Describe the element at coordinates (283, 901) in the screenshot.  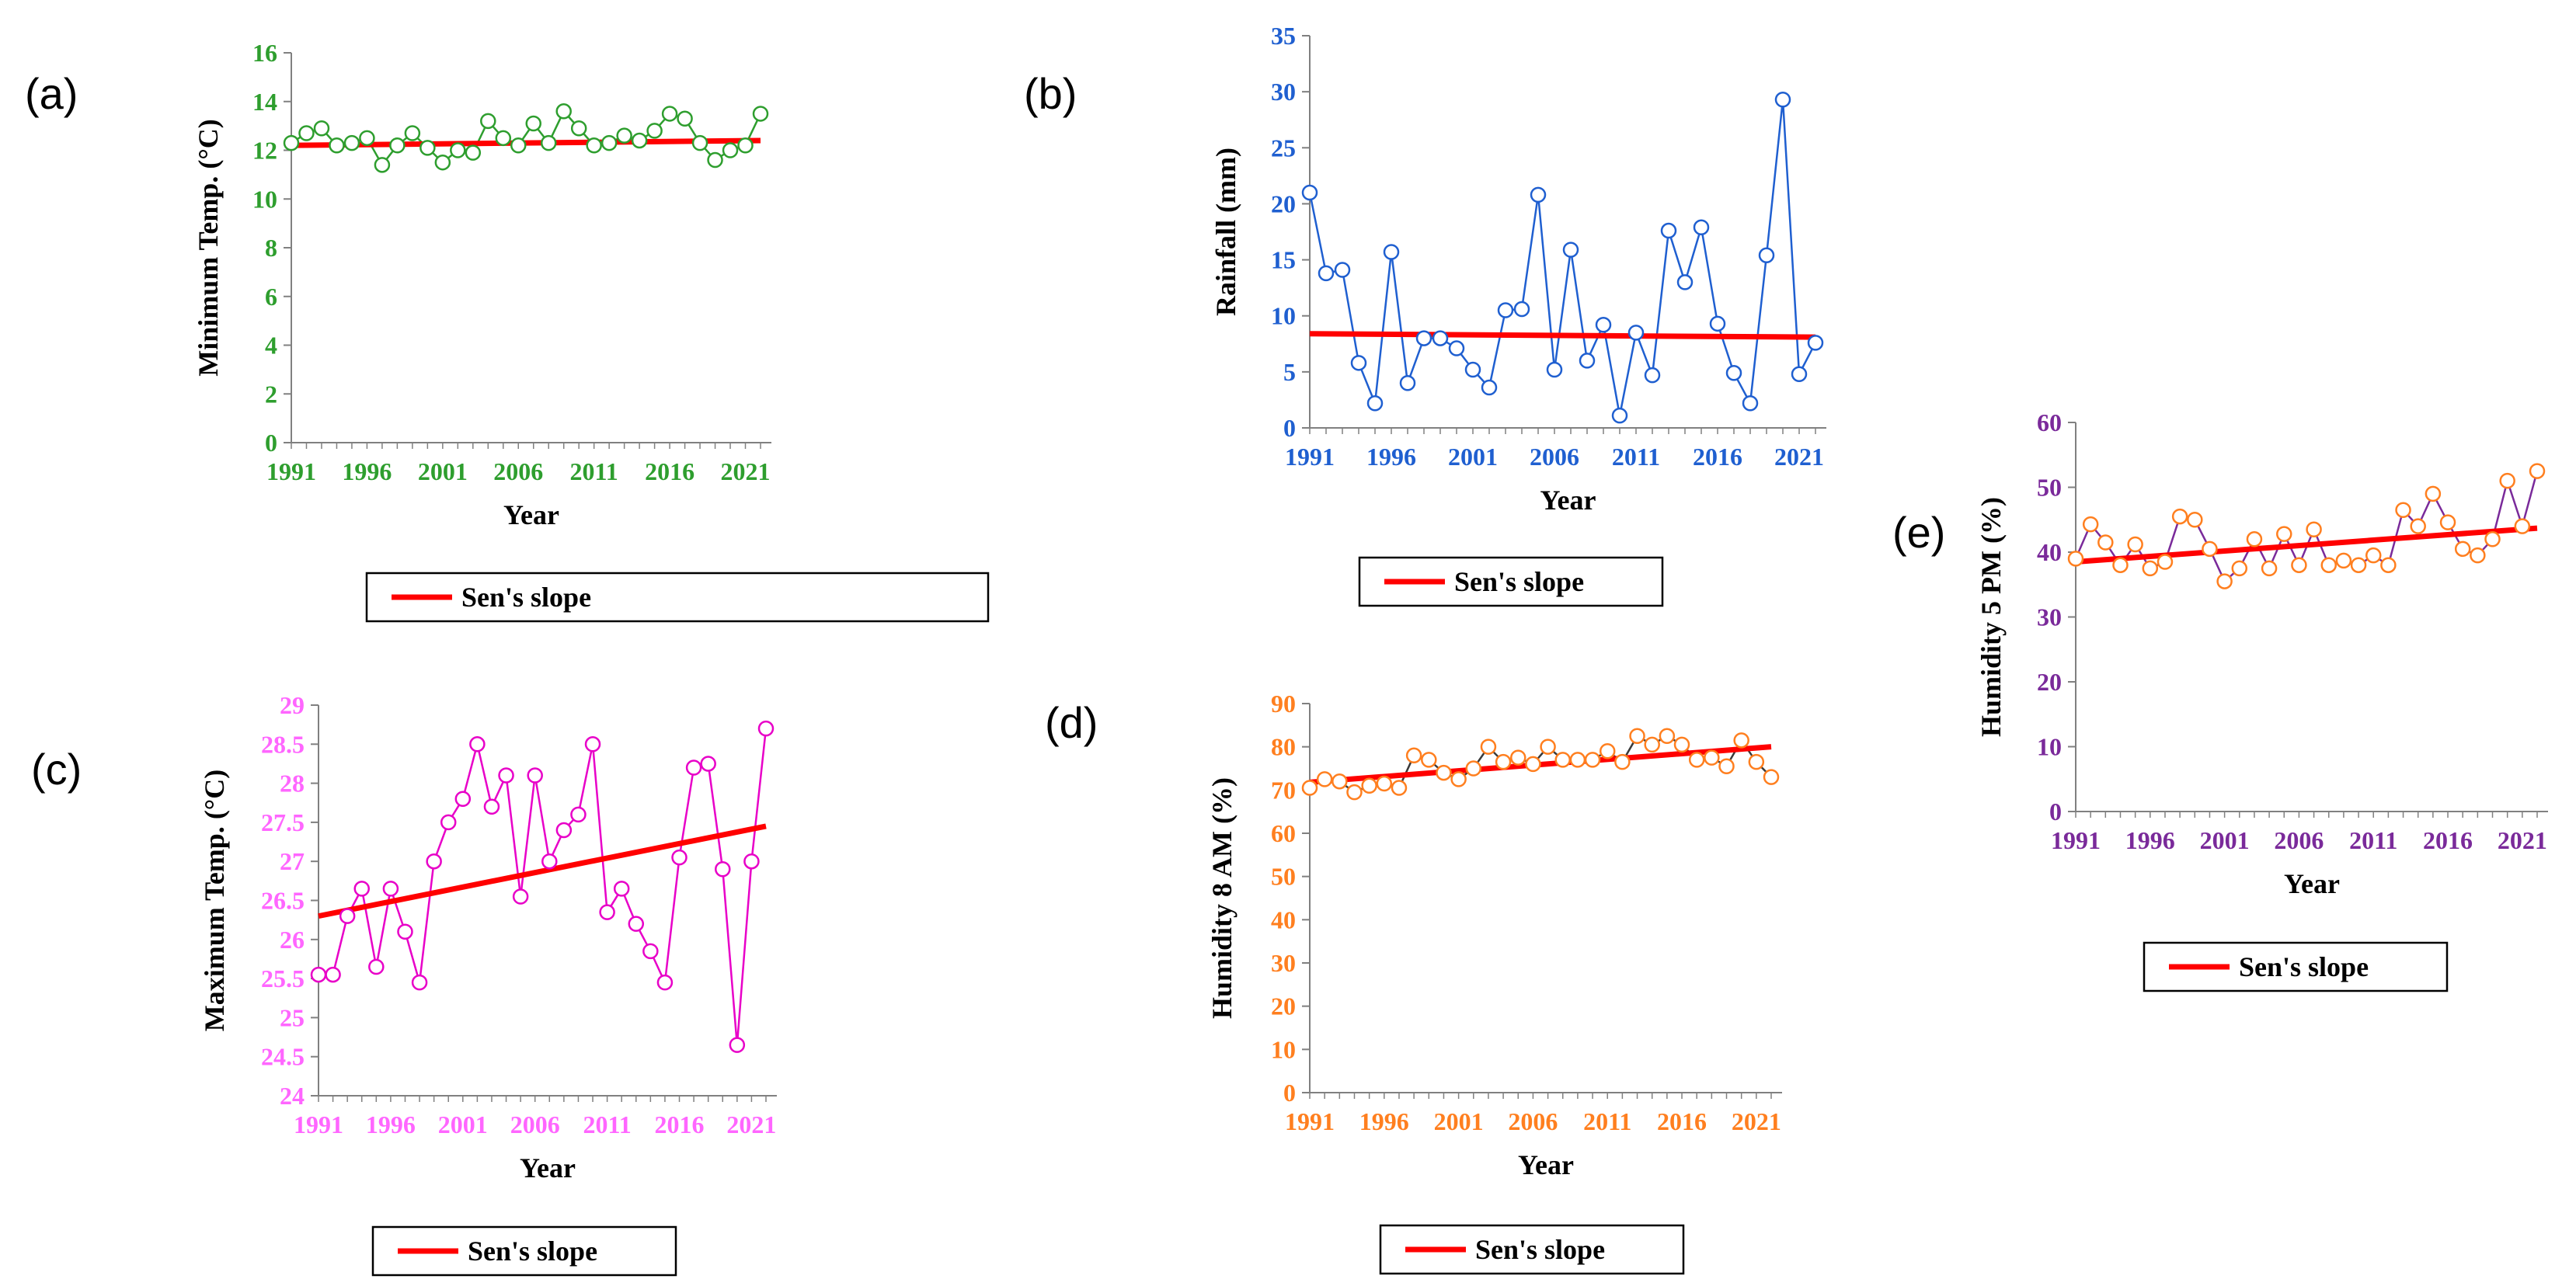
I see `y-tick-label: 26.5` at that location.